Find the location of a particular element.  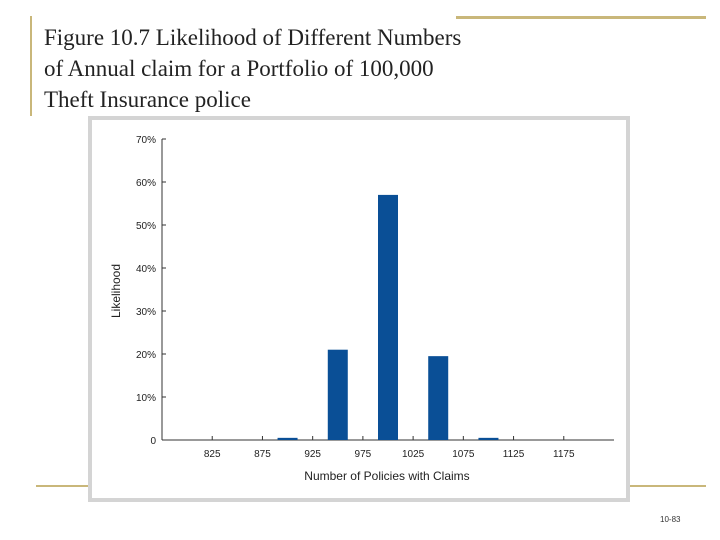

x-tick-label: 925 is located at coordinates (312, 454).